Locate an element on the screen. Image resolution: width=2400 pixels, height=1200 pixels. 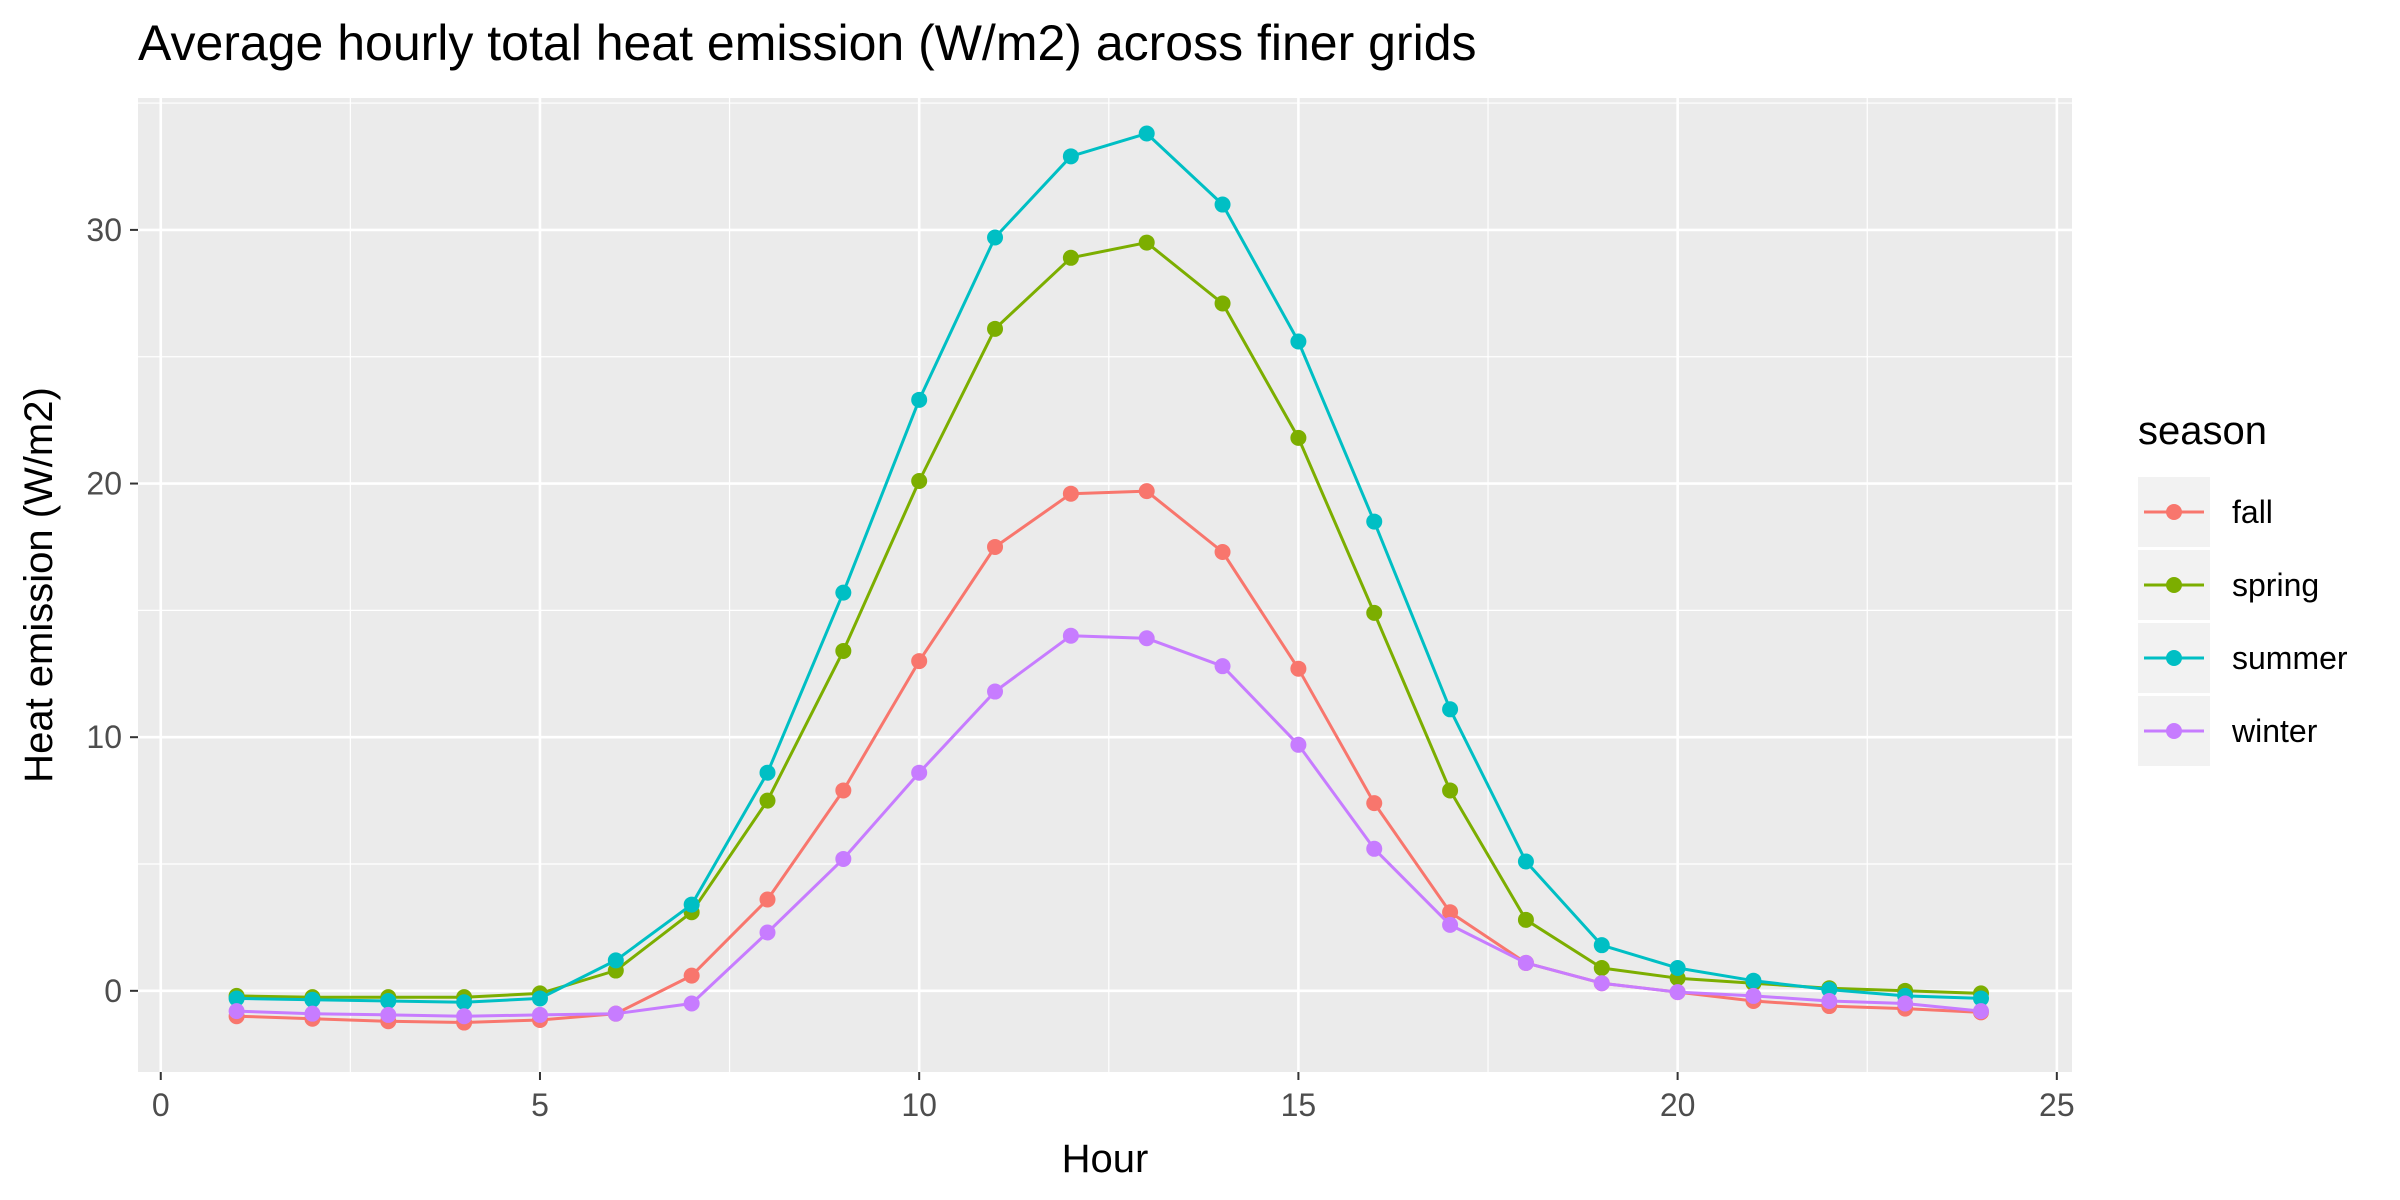
x-tick-label: 10 is located at coordinates (919, 1105).